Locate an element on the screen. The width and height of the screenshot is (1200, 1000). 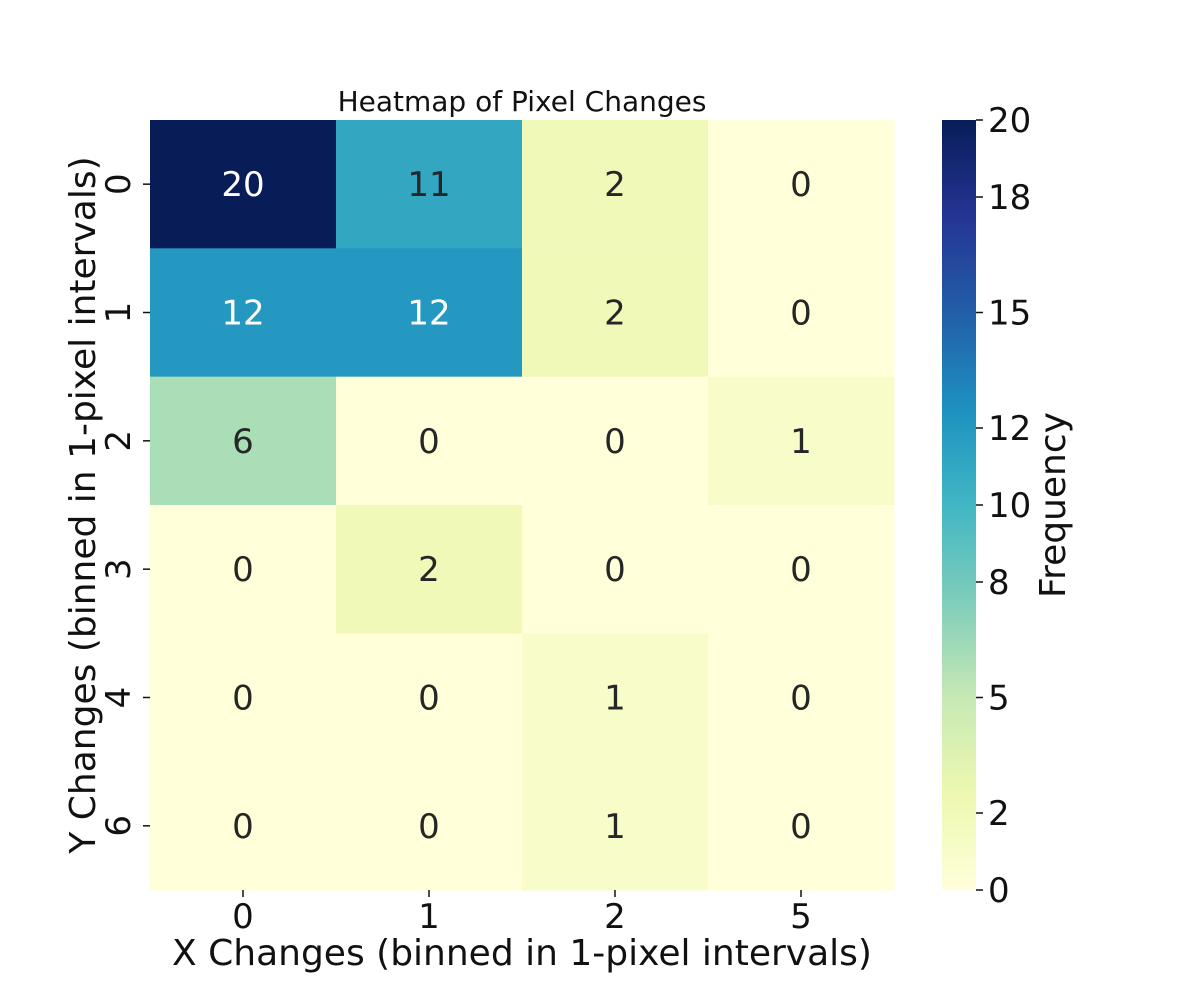
y-tick-label: 3 is located at coordinates (119, 569).